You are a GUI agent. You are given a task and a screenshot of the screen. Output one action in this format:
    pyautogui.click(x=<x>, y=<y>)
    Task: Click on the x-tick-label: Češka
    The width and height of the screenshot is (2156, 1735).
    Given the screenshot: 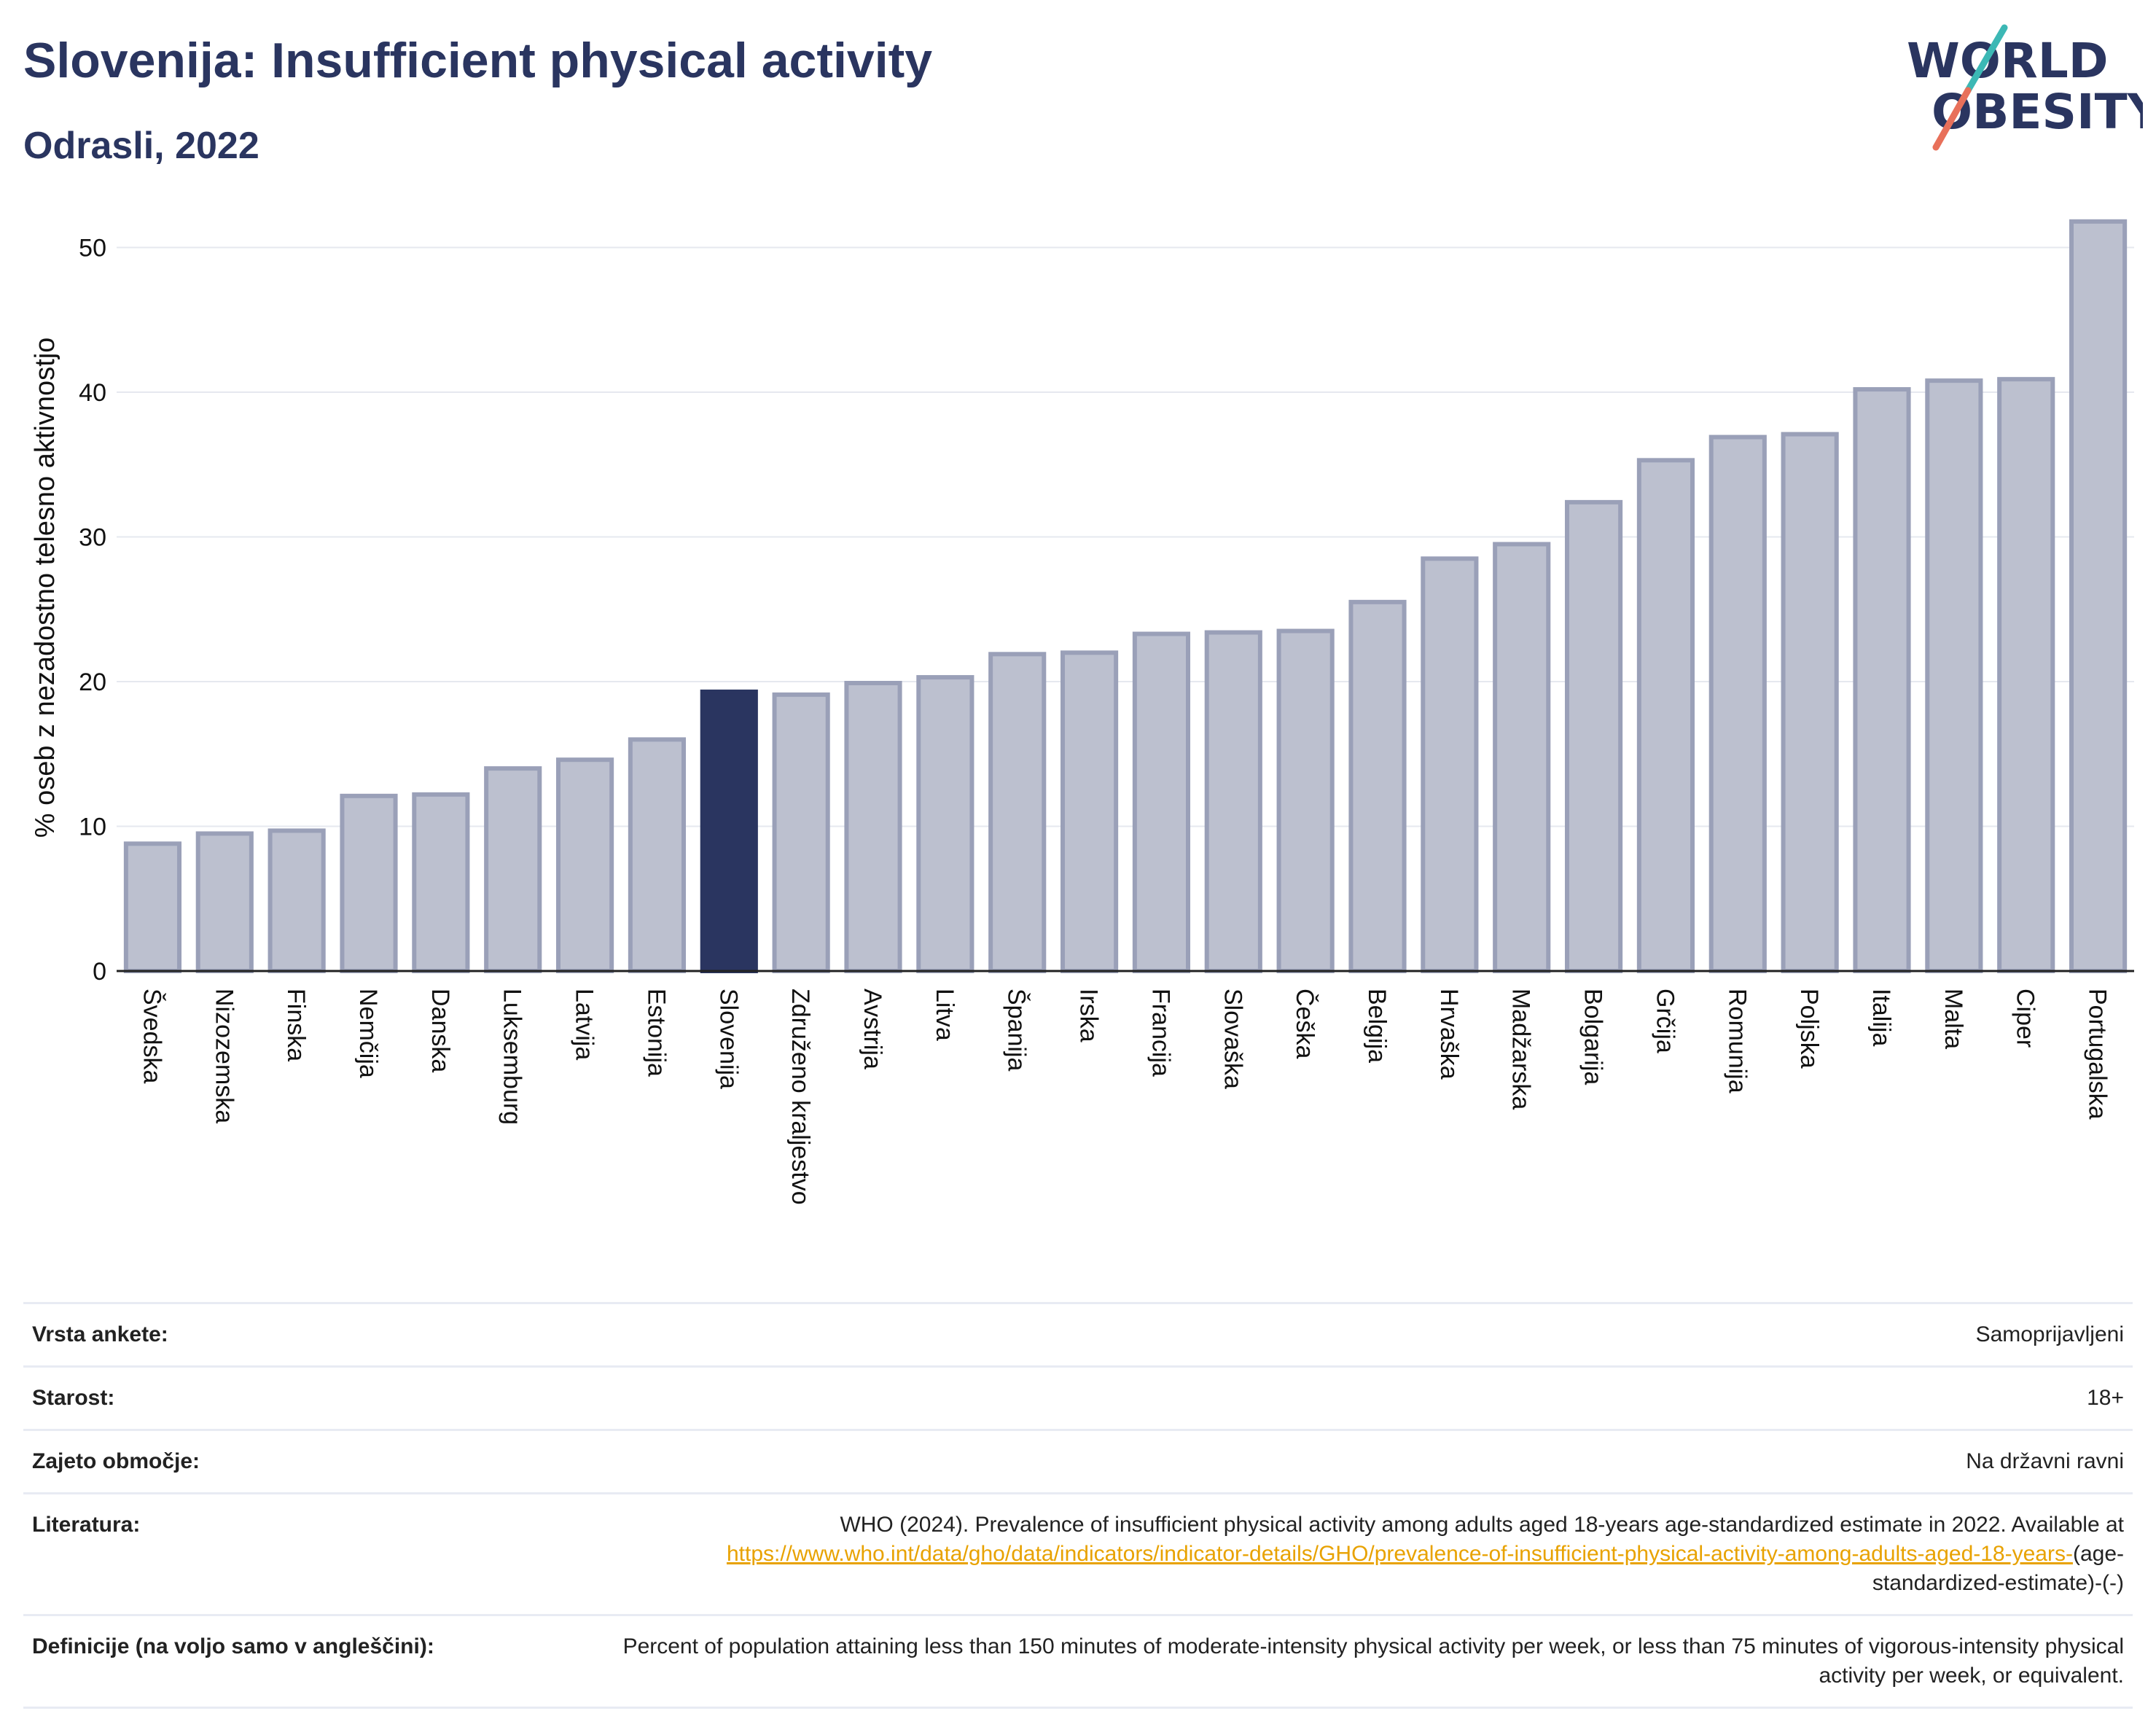 What is the action you would take?
    pyautogui.click(x=1305, y=1023)
    